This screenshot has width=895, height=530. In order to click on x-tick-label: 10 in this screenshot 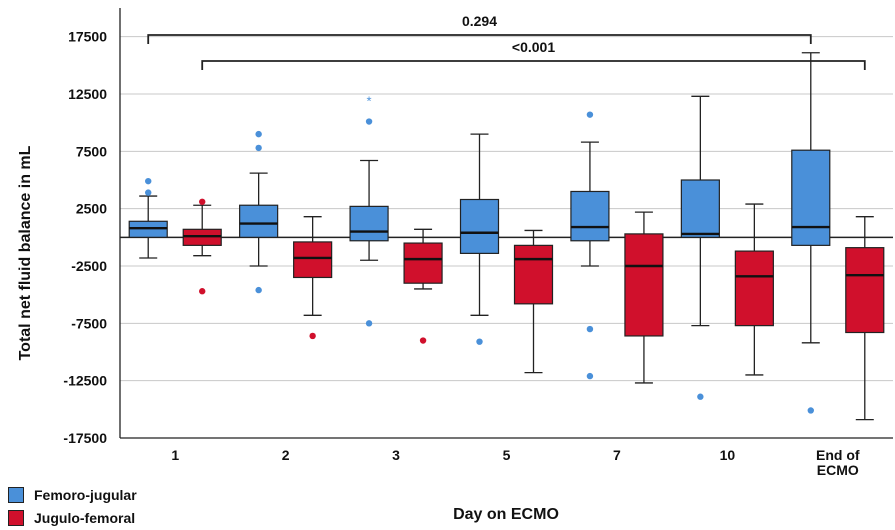, I will do `click(728, 455)`.